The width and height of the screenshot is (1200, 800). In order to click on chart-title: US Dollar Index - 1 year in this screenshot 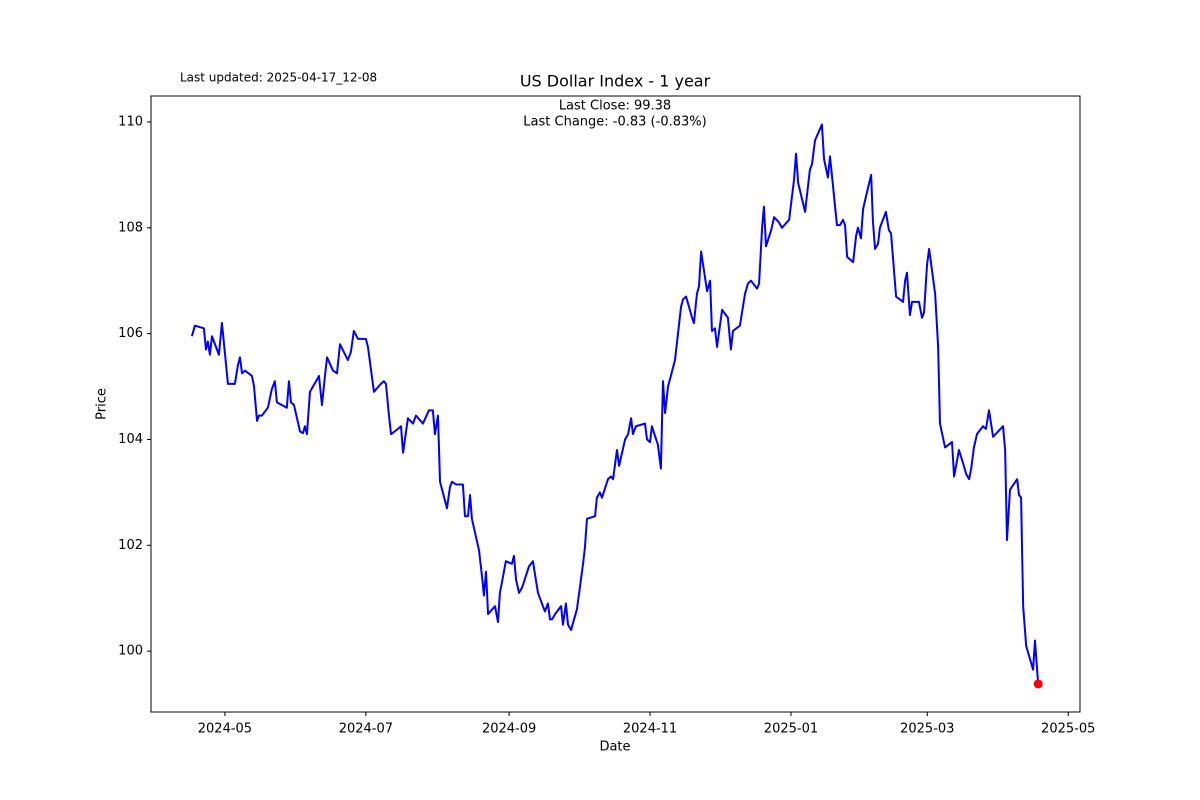, I will do `click(615, 81)`.